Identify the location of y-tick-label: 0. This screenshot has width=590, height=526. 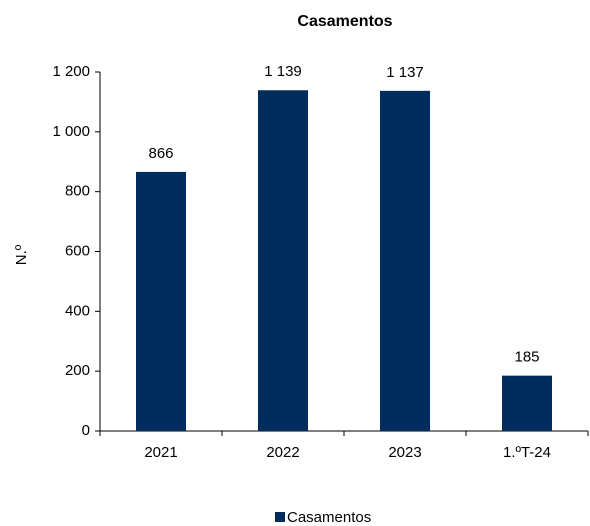
(86, 430).